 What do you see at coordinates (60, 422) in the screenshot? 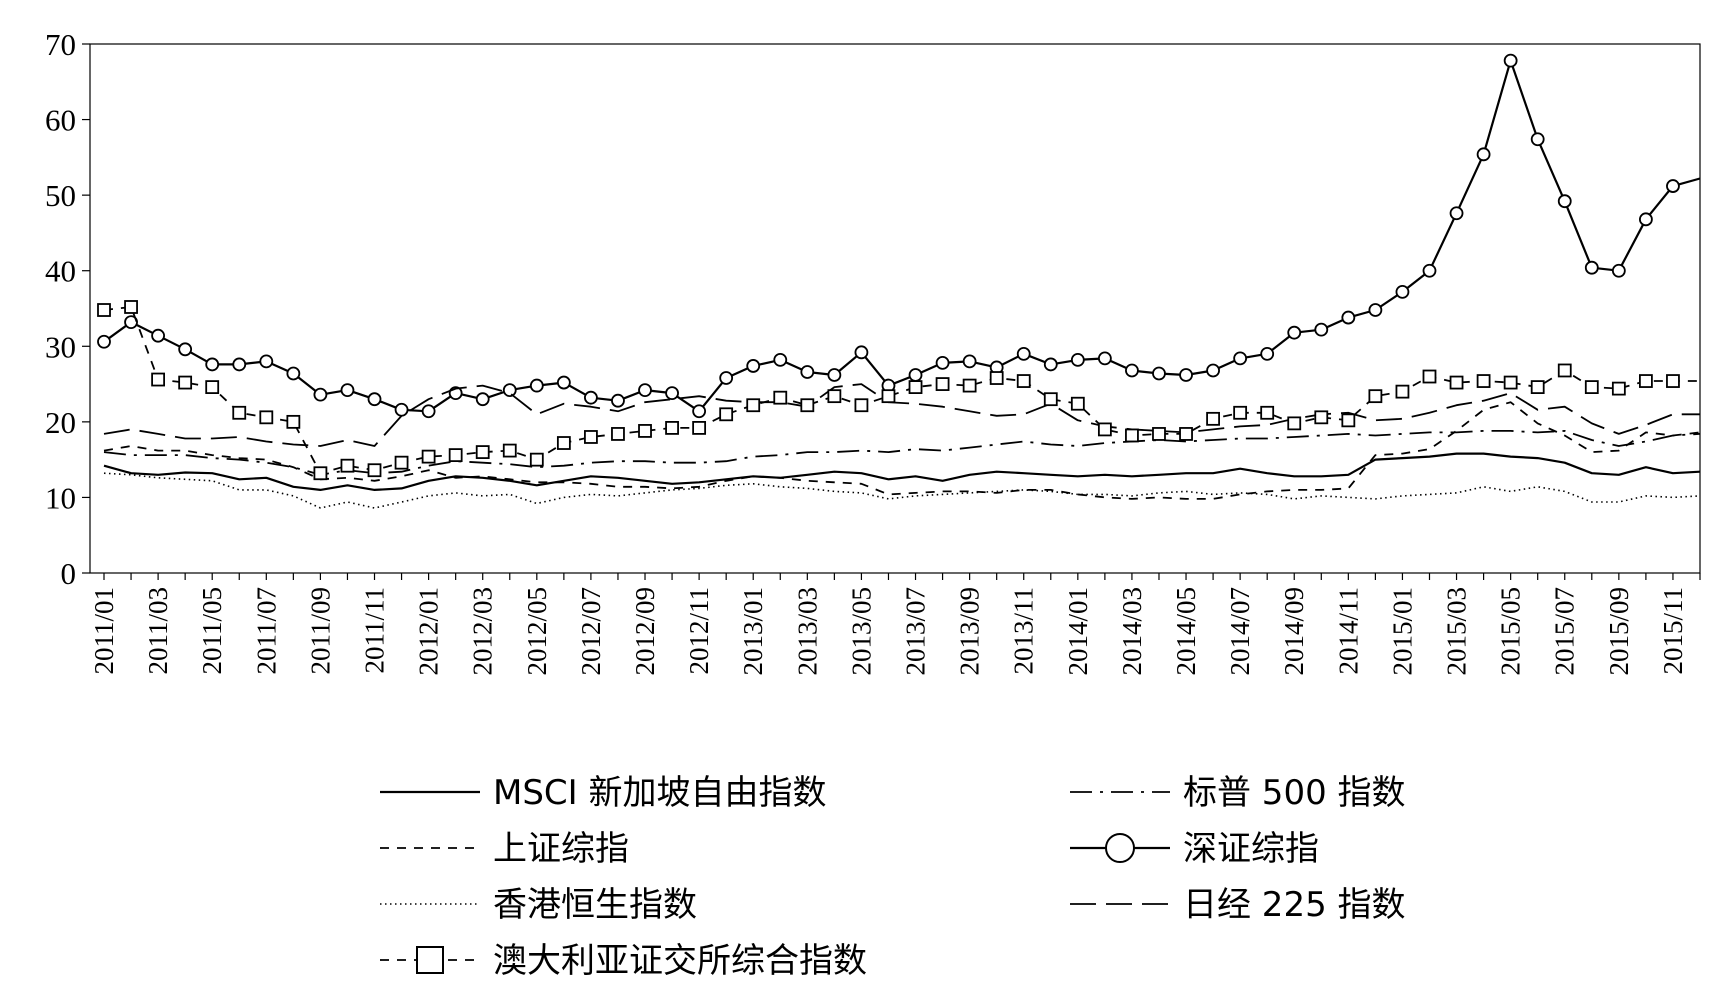
I see `y-tick-label: 20` at bounding box center [60, 422].